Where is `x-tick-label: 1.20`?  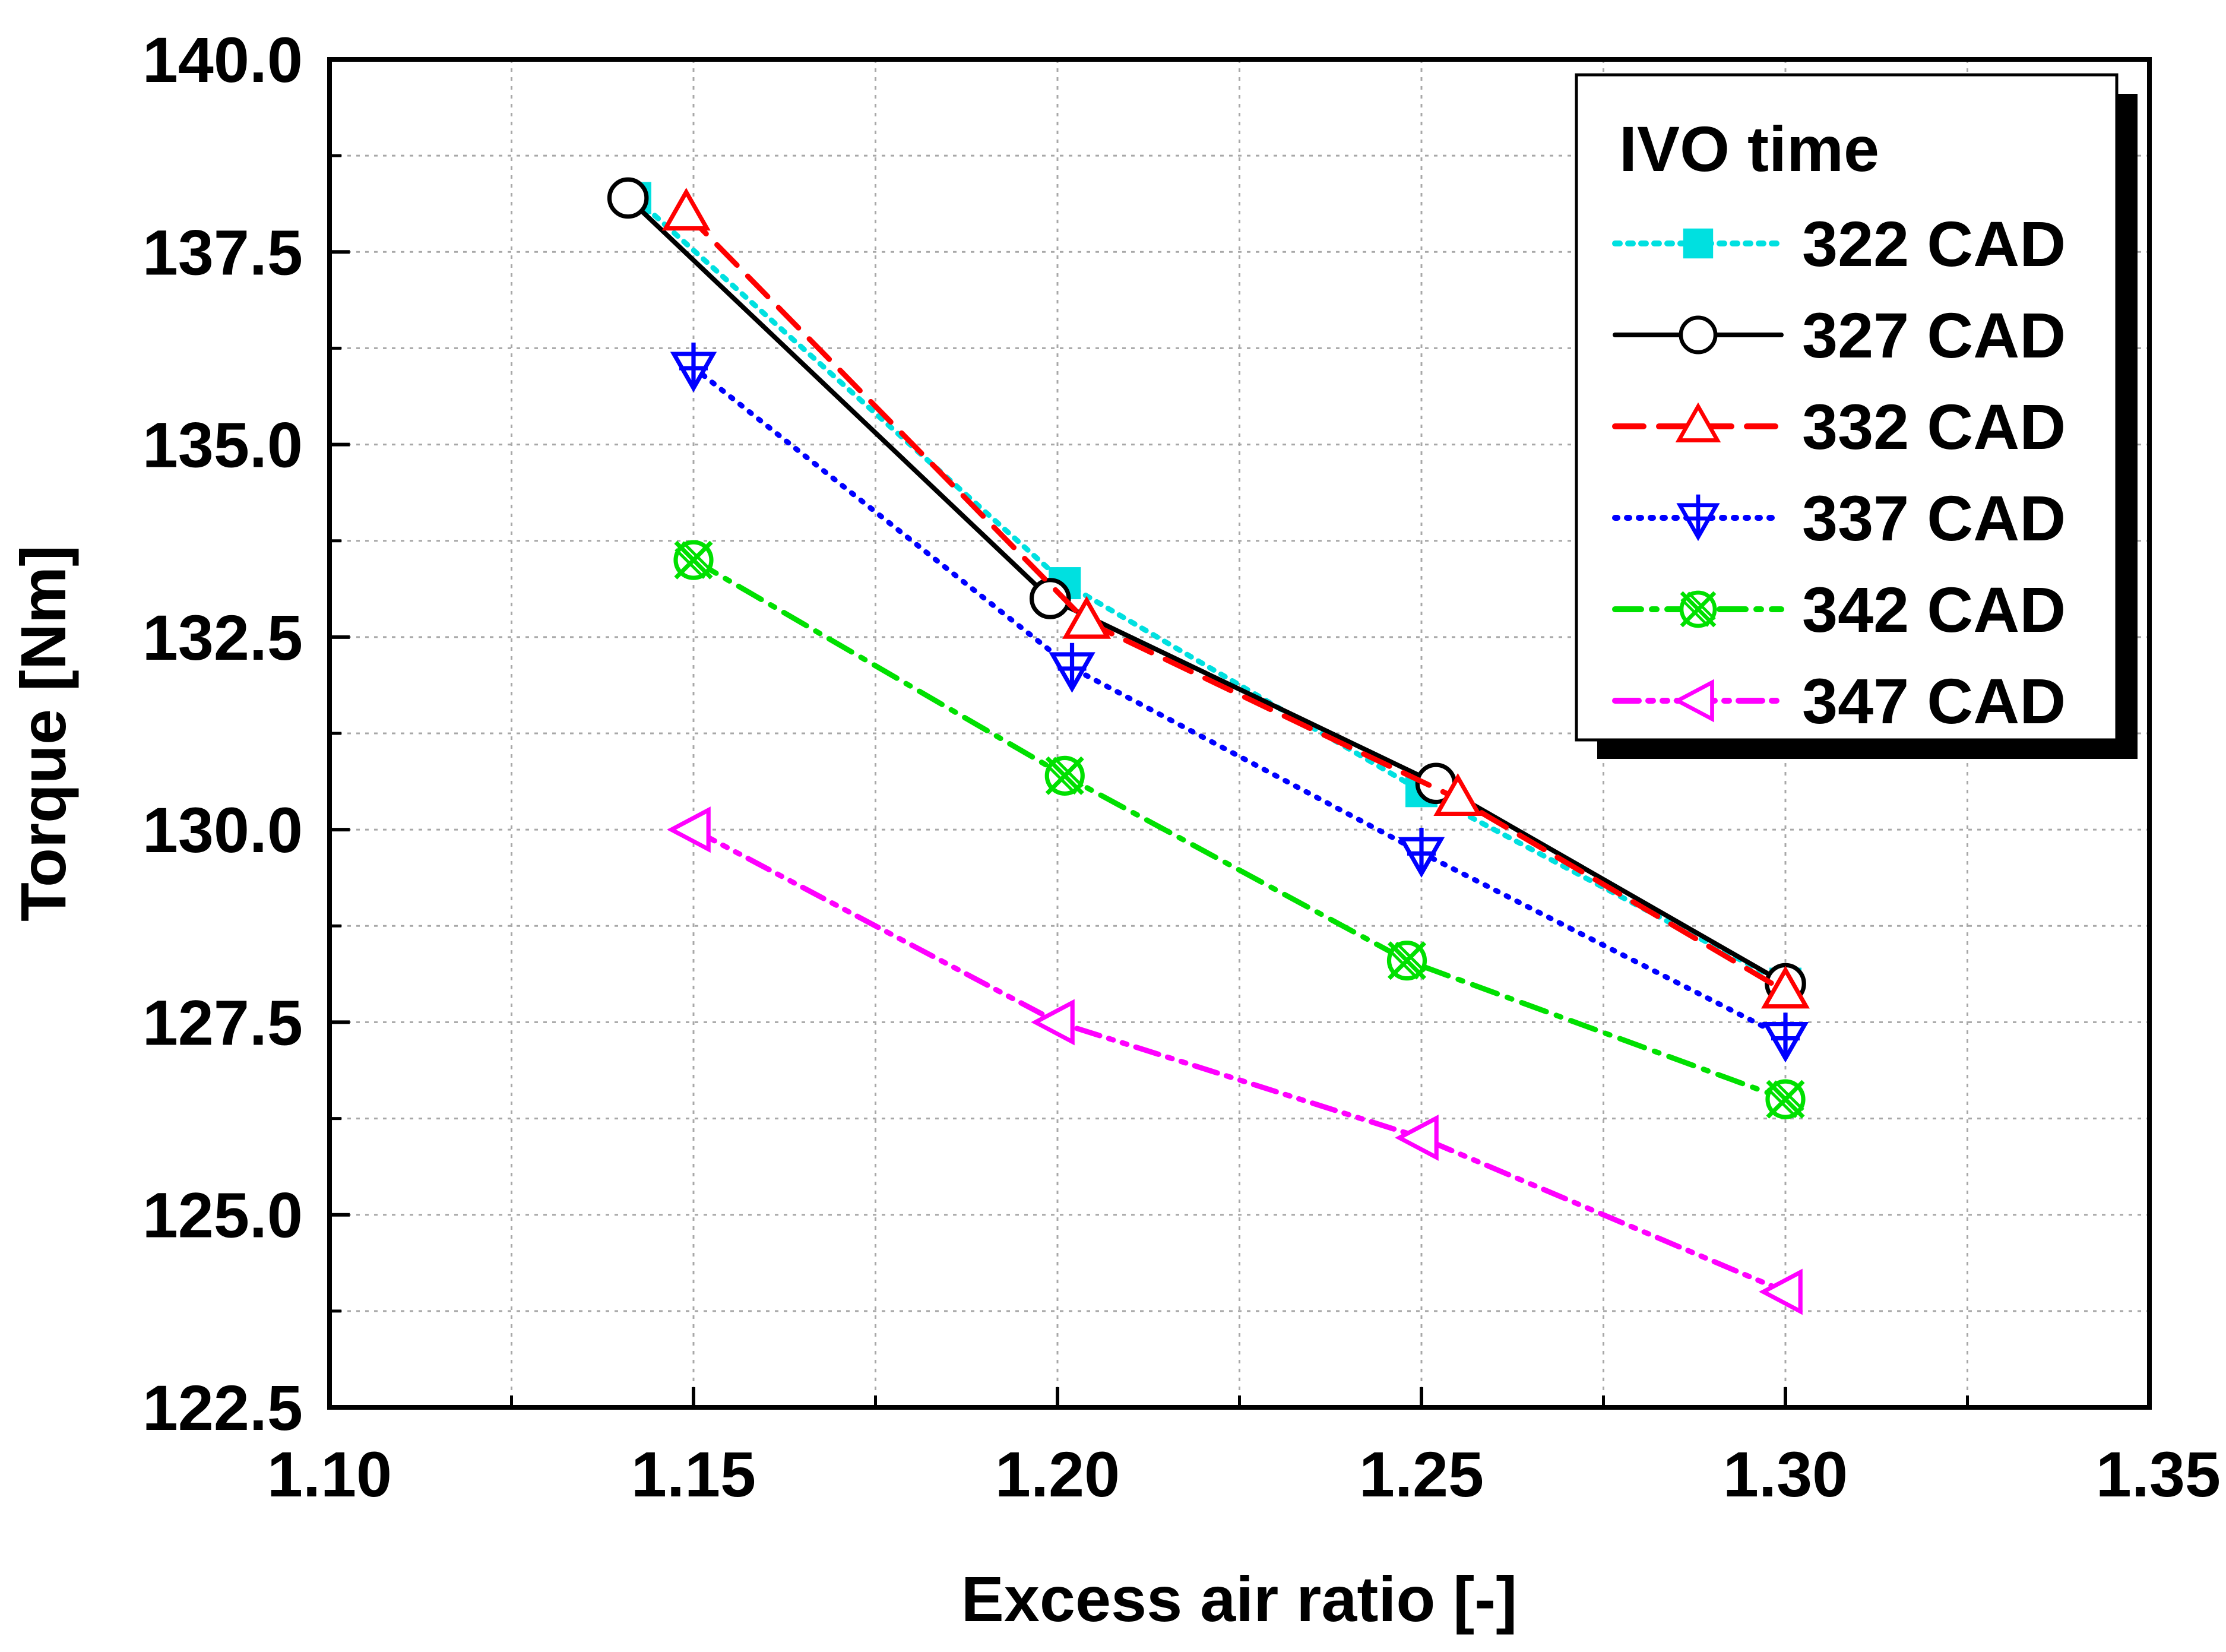 x-tick-label: 1.20 is located at coordinates (1057, 1474).